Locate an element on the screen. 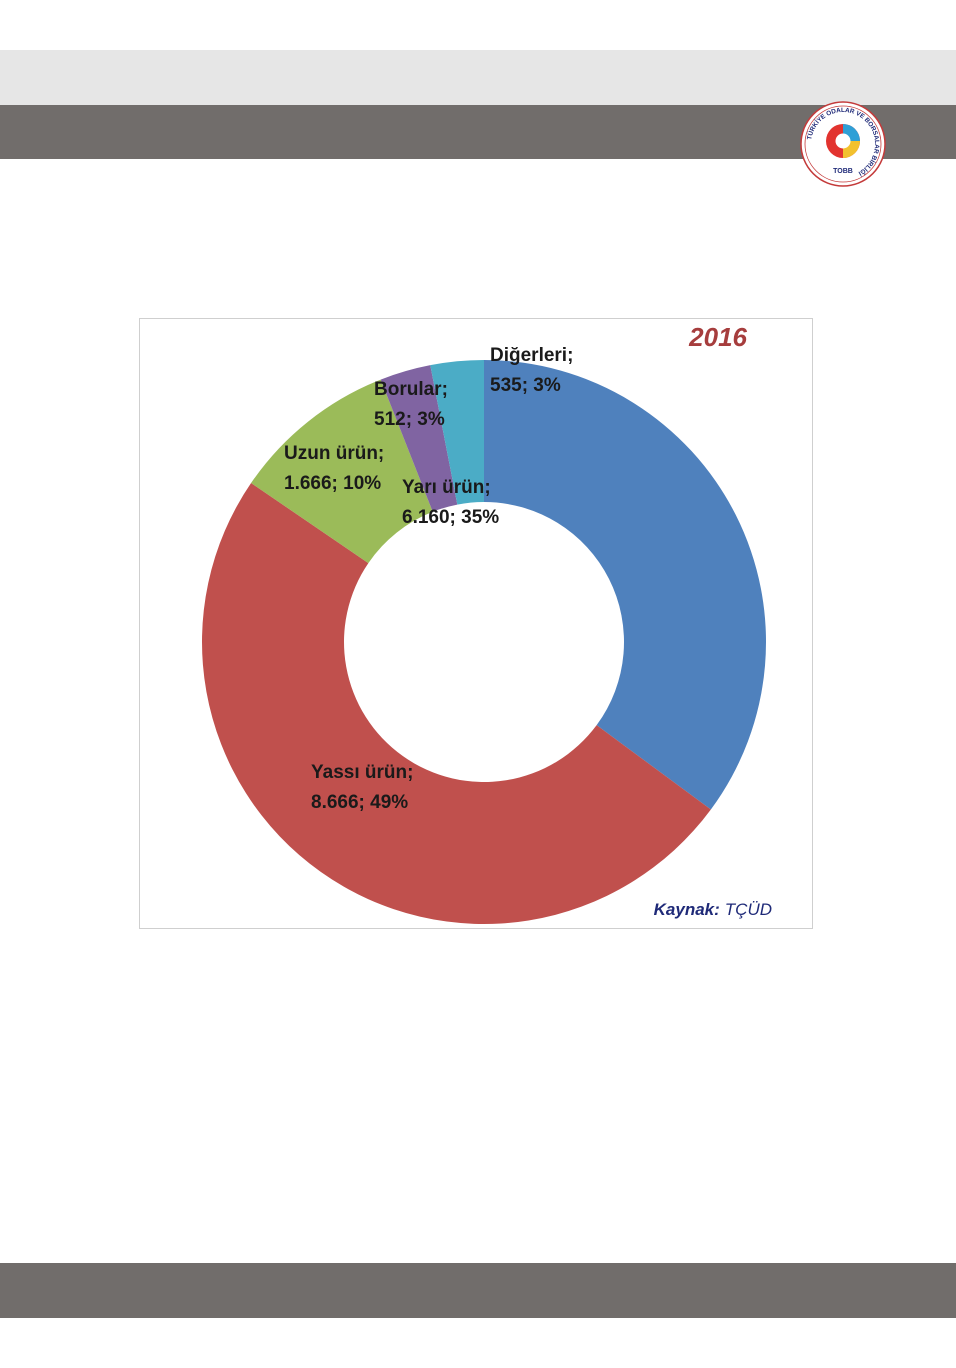 Image resolution: width=956 pixels, height=1368 pixels. slice-label-digerleri: Diğerleri; 535; 3% is located at coordinates (531, 370).